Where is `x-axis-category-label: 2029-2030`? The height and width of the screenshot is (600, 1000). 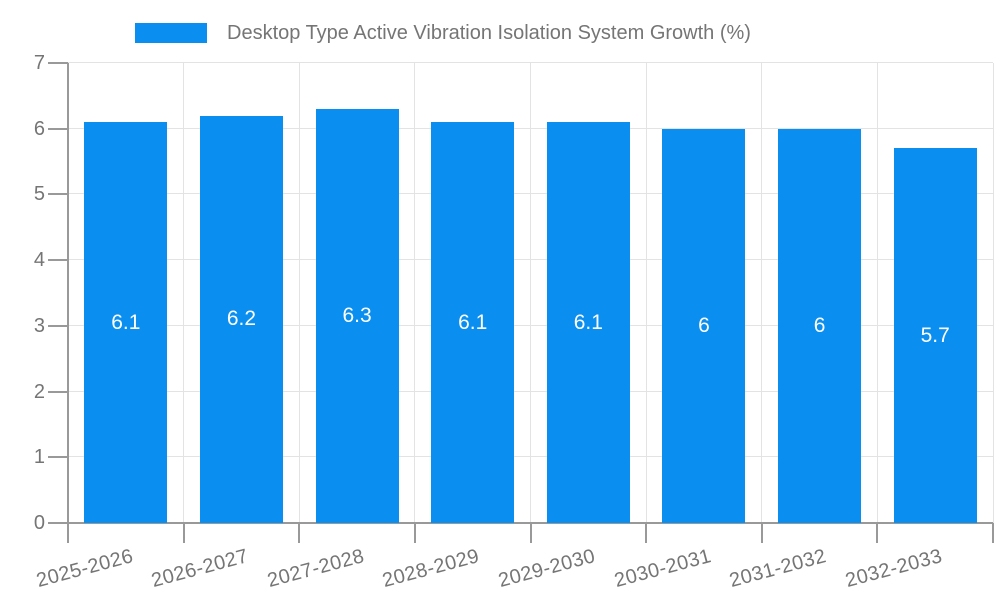 x-axis-category-label: 2029-2030 is located at coordinates (547, 568).